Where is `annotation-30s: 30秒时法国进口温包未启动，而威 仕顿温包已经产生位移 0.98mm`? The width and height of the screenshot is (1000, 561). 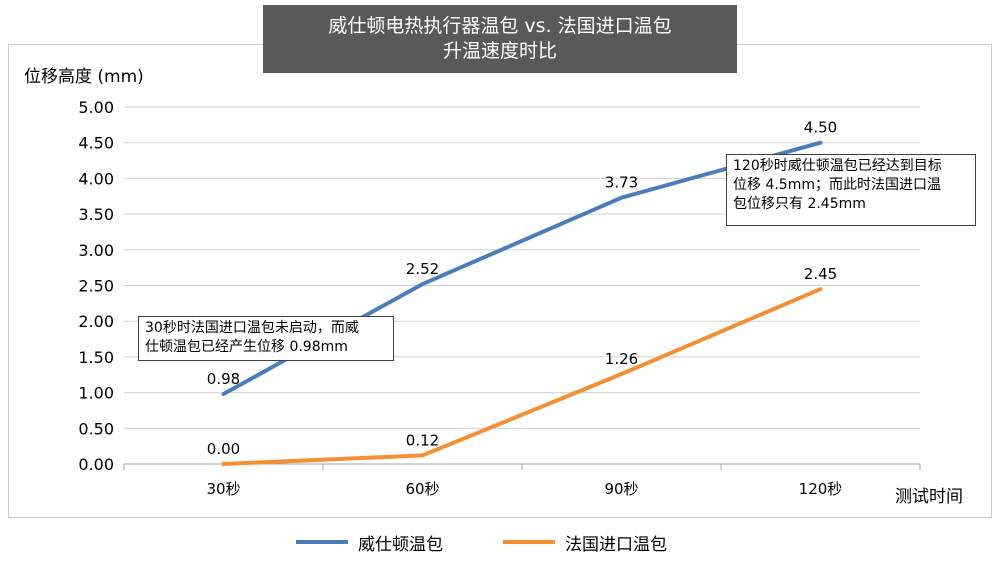 annotation-30s: 30秒时法国进口温包未启动，而威 仕顿温包已经产生位移 0.98mm is located at coordinates (266, 338).